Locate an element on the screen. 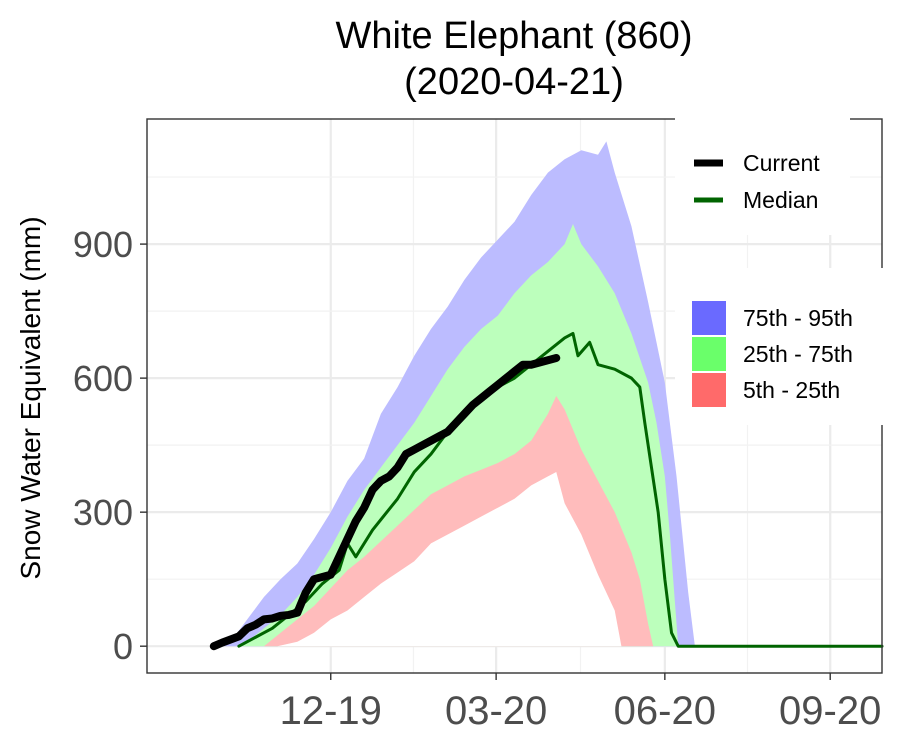  x-tick-label: 03-20 is located at coordinates (496, 711).